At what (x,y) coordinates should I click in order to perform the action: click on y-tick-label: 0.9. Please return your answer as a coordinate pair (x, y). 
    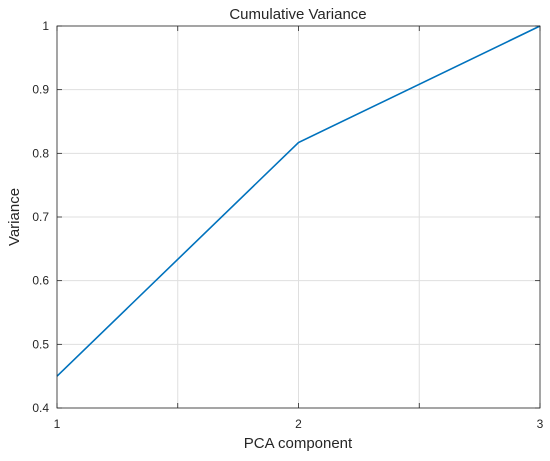
    Looking at the image, I should click on (40, 90).